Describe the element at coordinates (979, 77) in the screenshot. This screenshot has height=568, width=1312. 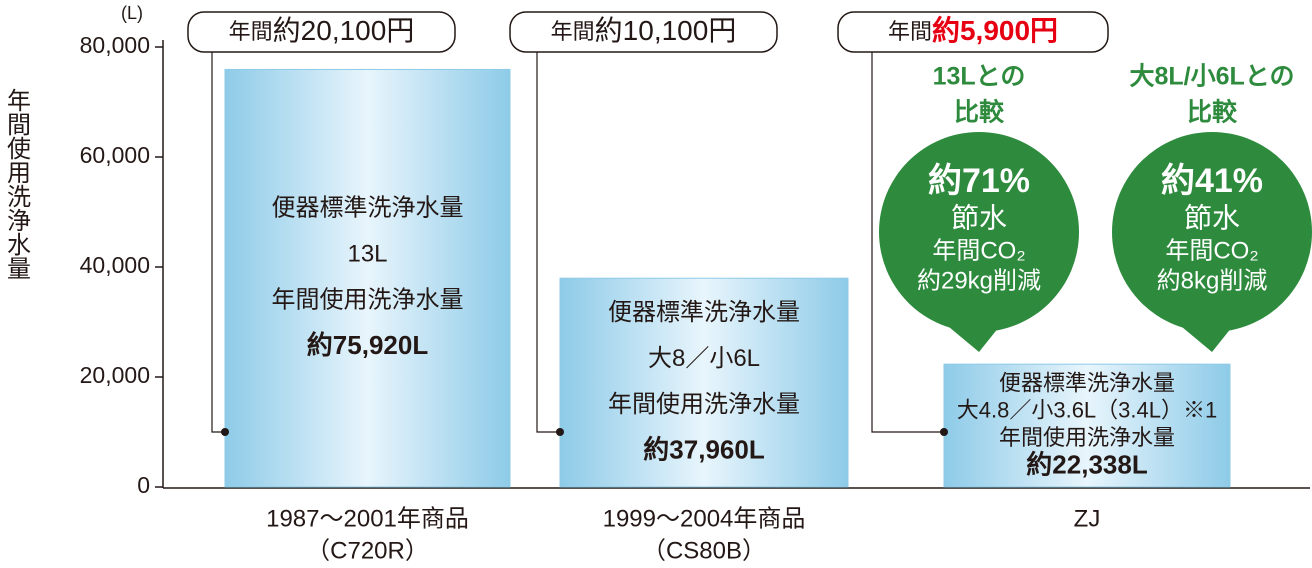
I see `comparison-heading: 13Lとの` at that location.